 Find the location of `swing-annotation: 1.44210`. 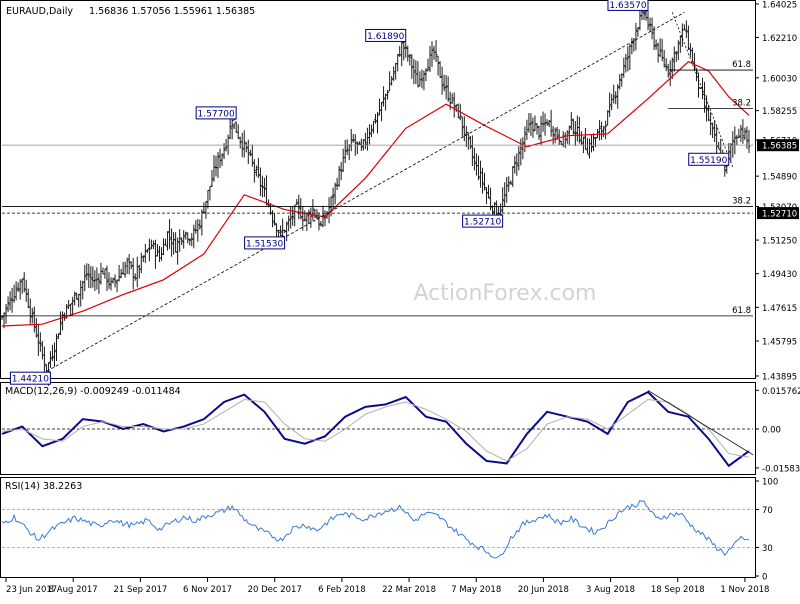

swing-annotation: 1.44210 is located at coordinates (30, 377).